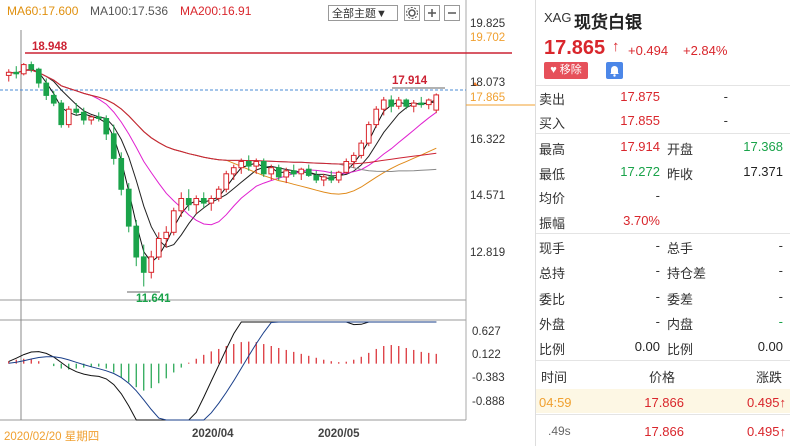 This screenshot has width=790, height=446. Describe the element at coordinates (488, 253) in the screenshot. I see `price-tick: 12.819` at that location.